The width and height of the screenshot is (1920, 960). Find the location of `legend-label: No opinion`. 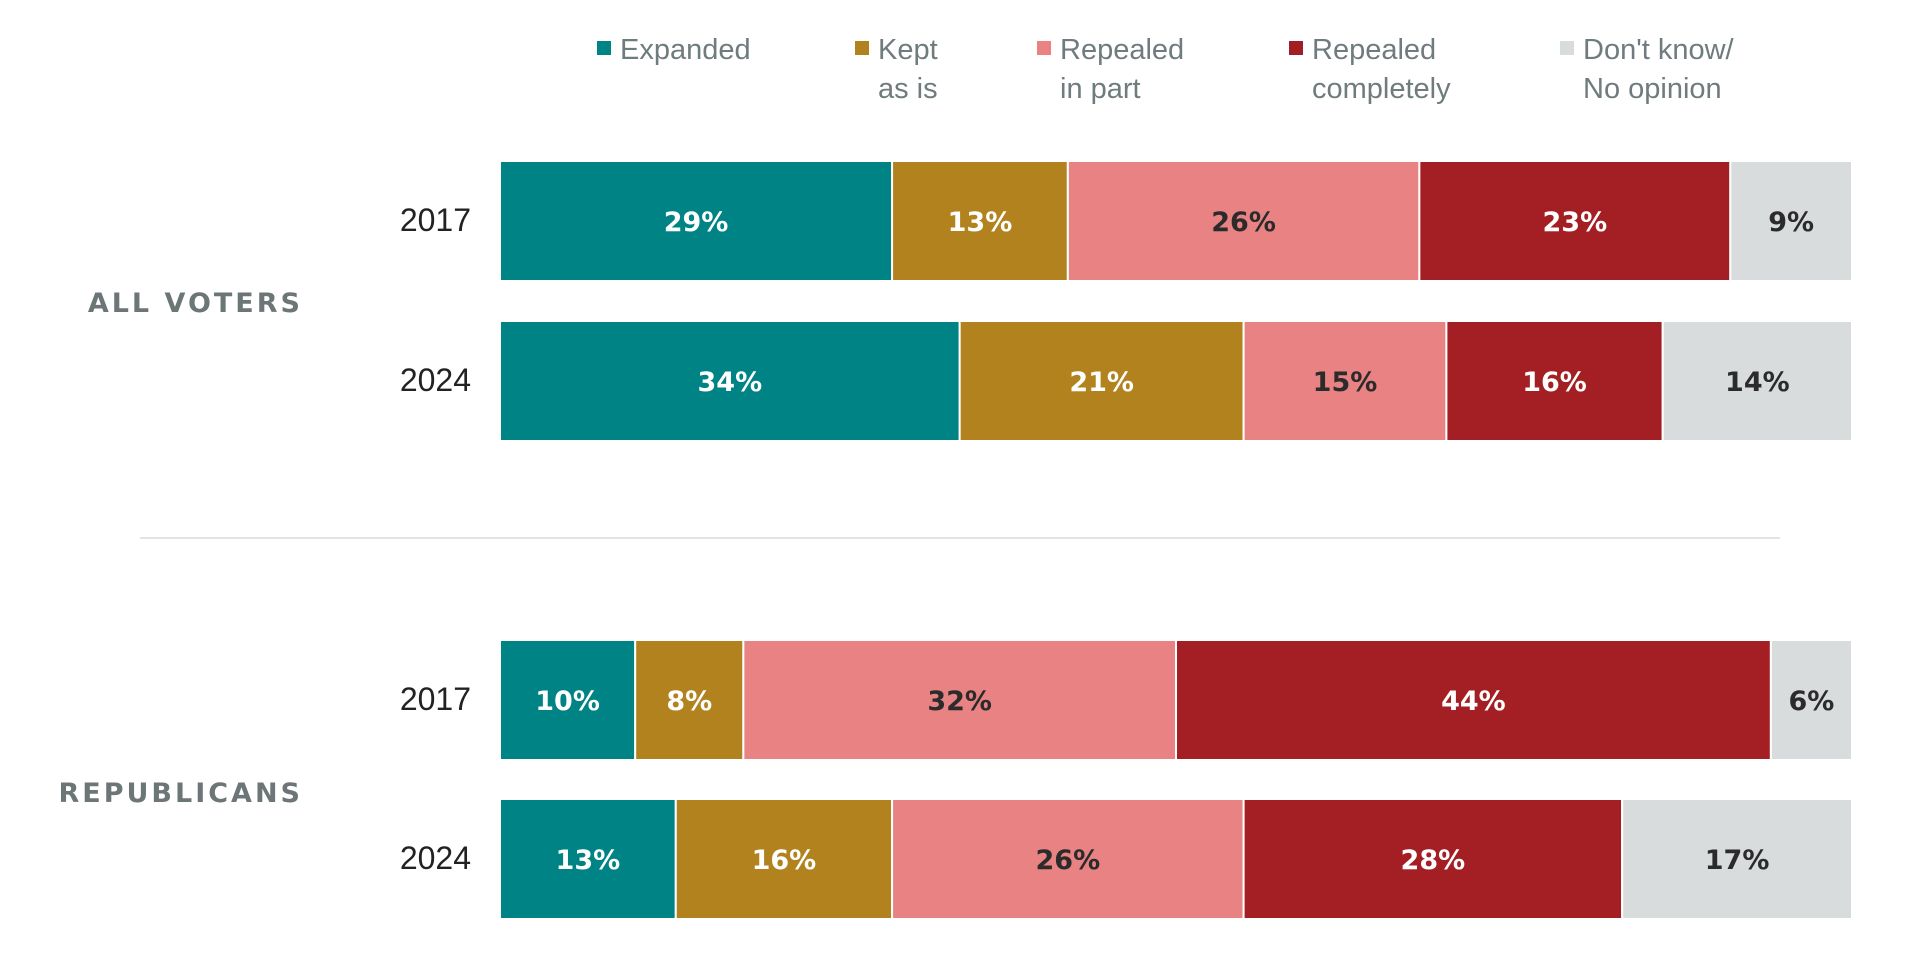

legend-label: No opinion is located at coordinates (1652, 89).